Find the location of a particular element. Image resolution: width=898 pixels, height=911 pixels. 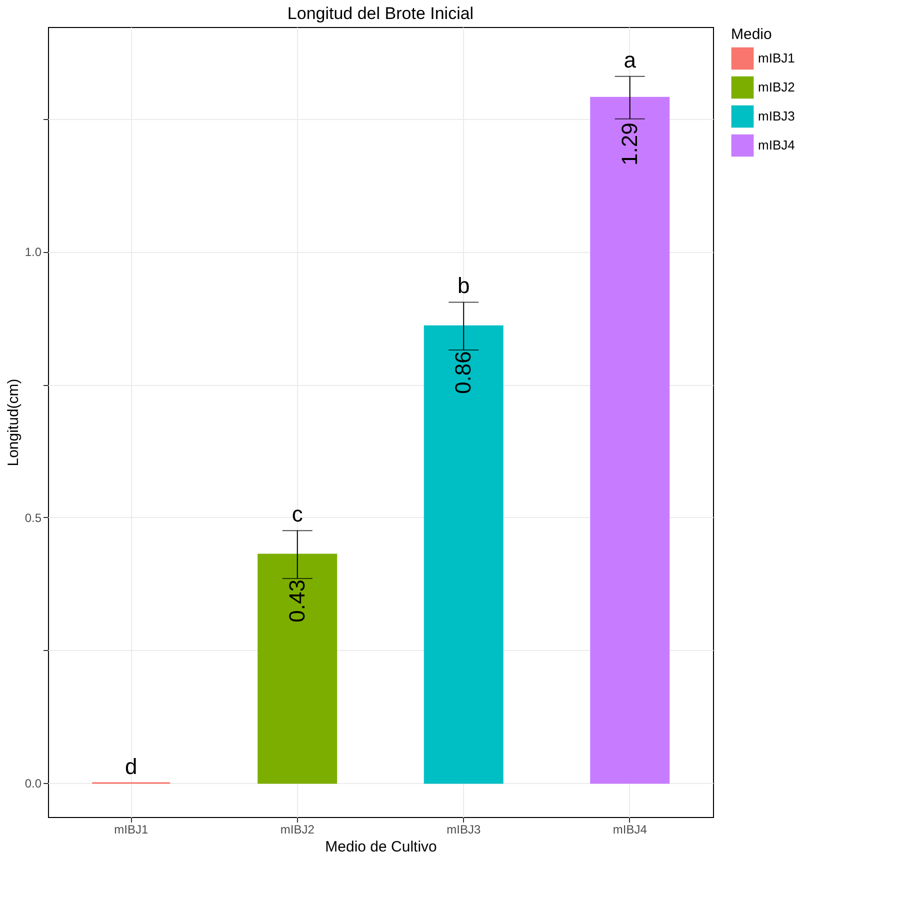

legend-label: mIBJ3 is located at coordinates (776, 116).